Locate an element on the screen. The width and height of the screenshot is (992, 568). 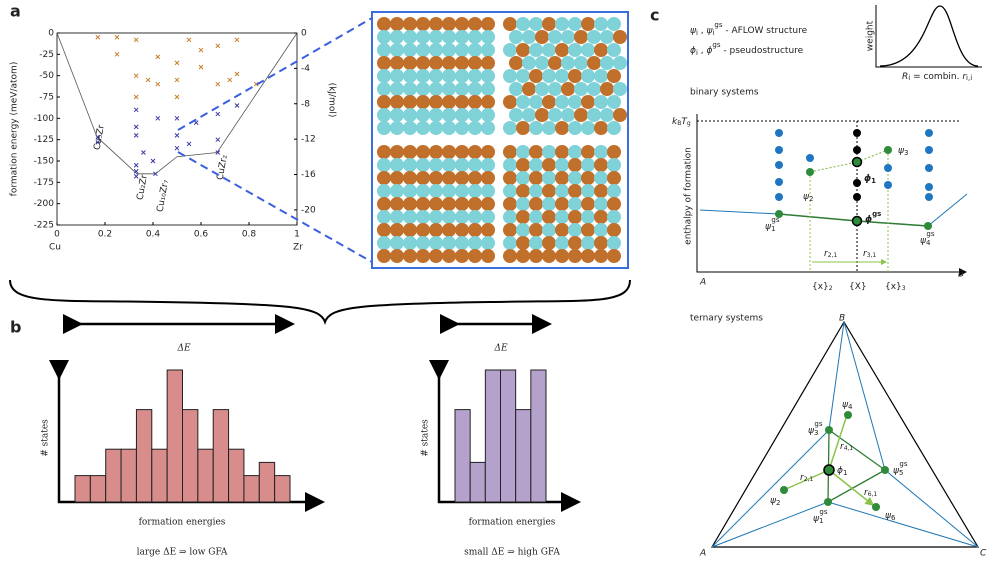
y2-tick-label: -4 is located at coordinates (305, 69).